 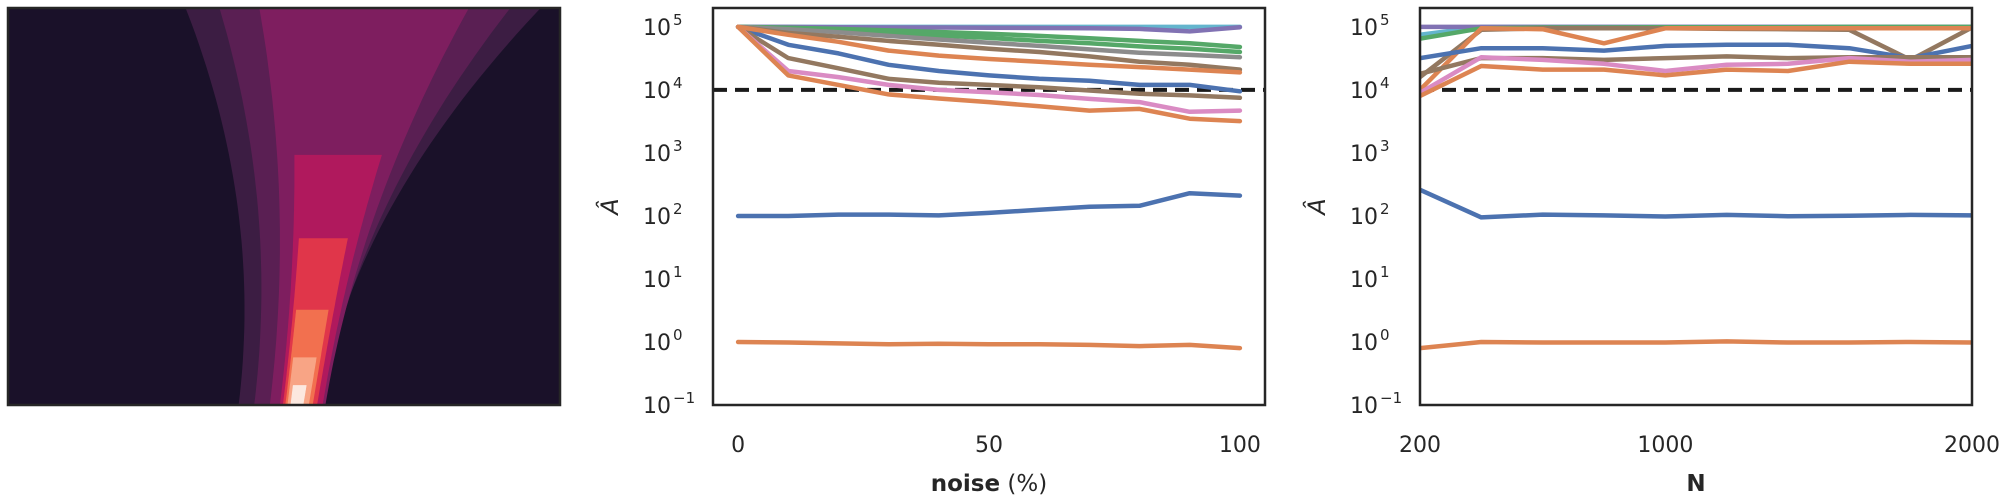 What do you see at coordinates (1385, 20) in the screenshot?
I see `n-plot-ytick-exponent: 5` at bounding box center [1385, 20].